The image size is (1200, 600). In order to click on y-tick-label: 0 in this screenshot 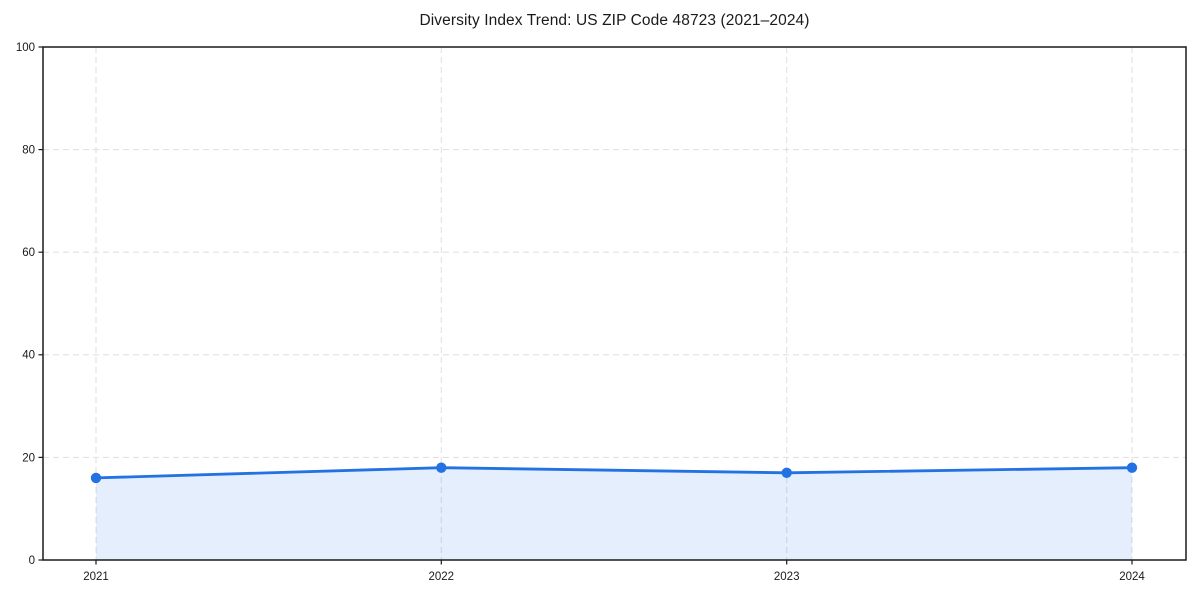, I will do `click(32, 561)`.